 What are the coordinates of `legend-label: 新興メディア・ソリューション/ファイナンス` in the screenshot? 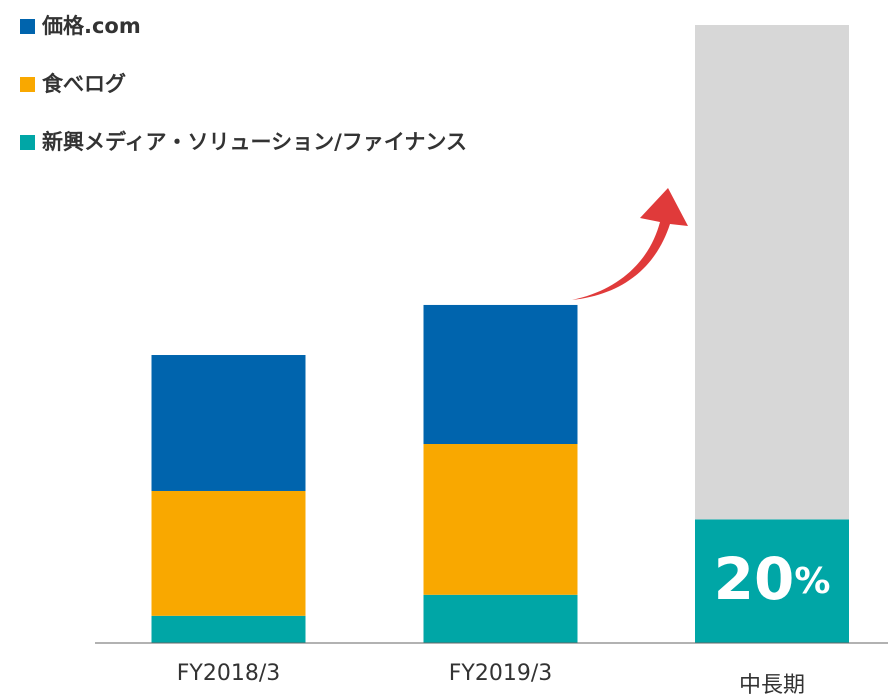 It's located at (254, 142).